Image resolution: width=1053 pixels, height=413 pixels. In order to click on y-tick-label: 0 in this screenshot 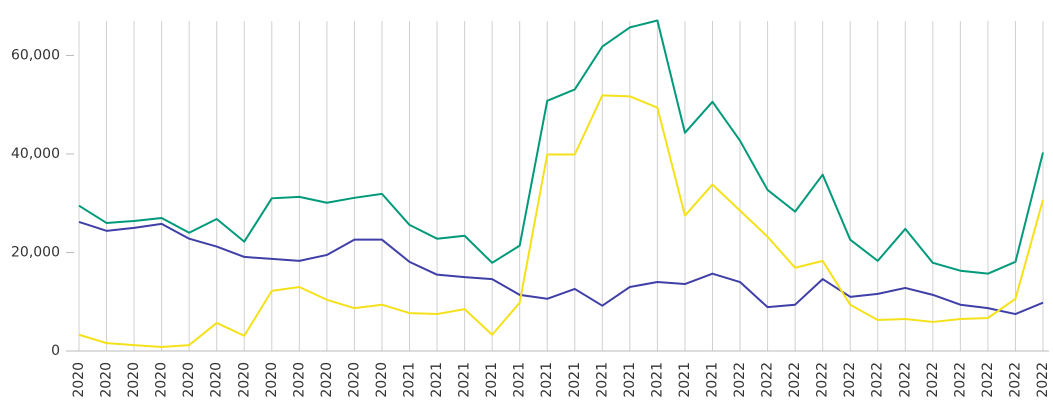, I will do `click(55, 351)`.